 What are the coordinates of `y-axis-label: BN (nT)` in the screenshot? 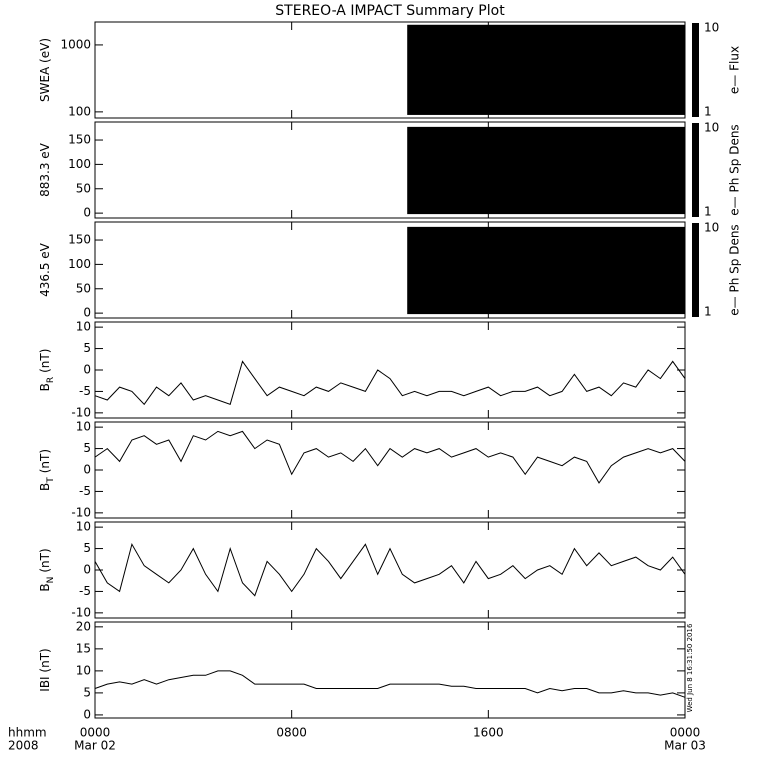 It's located at (47, 569).